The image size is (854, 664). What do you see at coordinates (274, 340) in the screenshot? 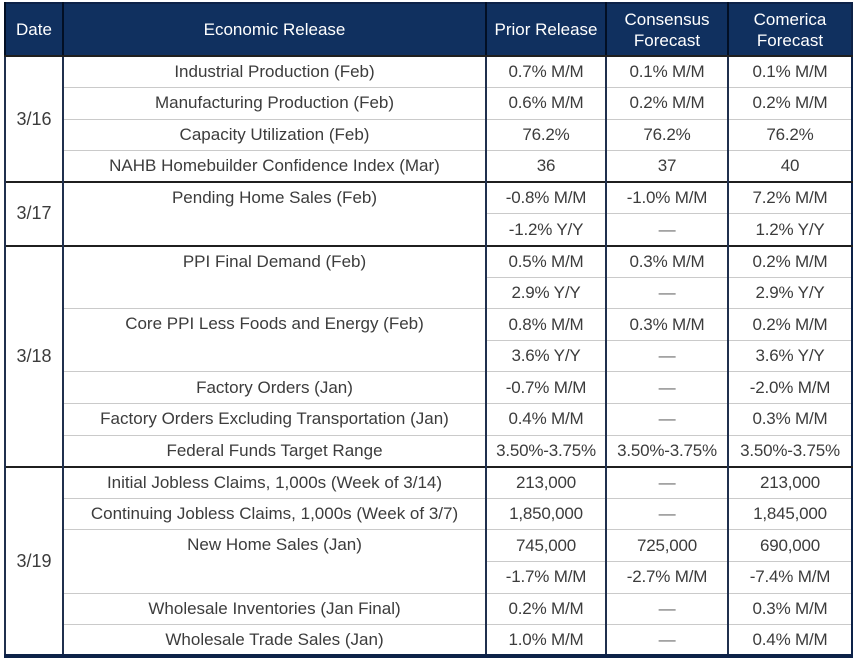
I see `release-cell: Core PPI Less Foods and Energy (Feb)` at bounding box center [274, 340].